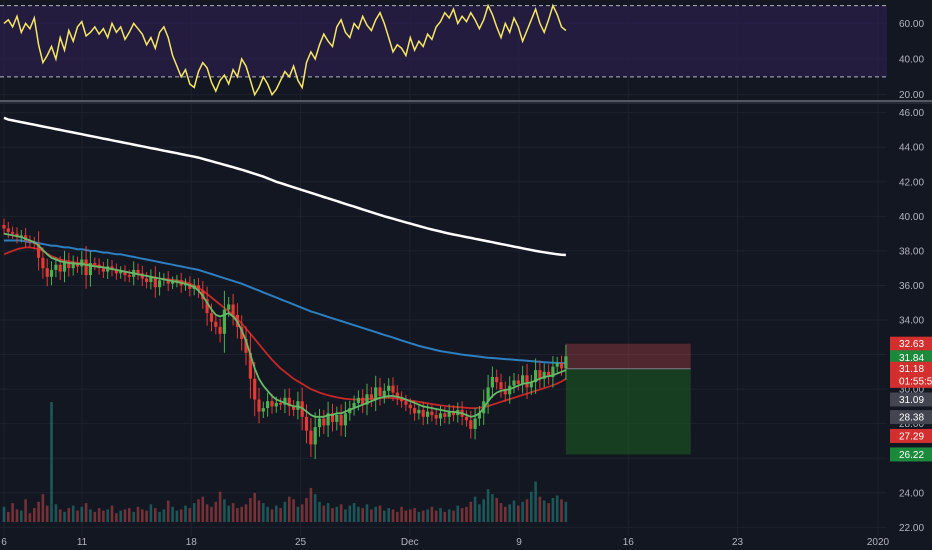  What do you see at coordinates (629, 542) in the screenshot?
I see `time-tick-label: 16` at bounding box center [629, 542].